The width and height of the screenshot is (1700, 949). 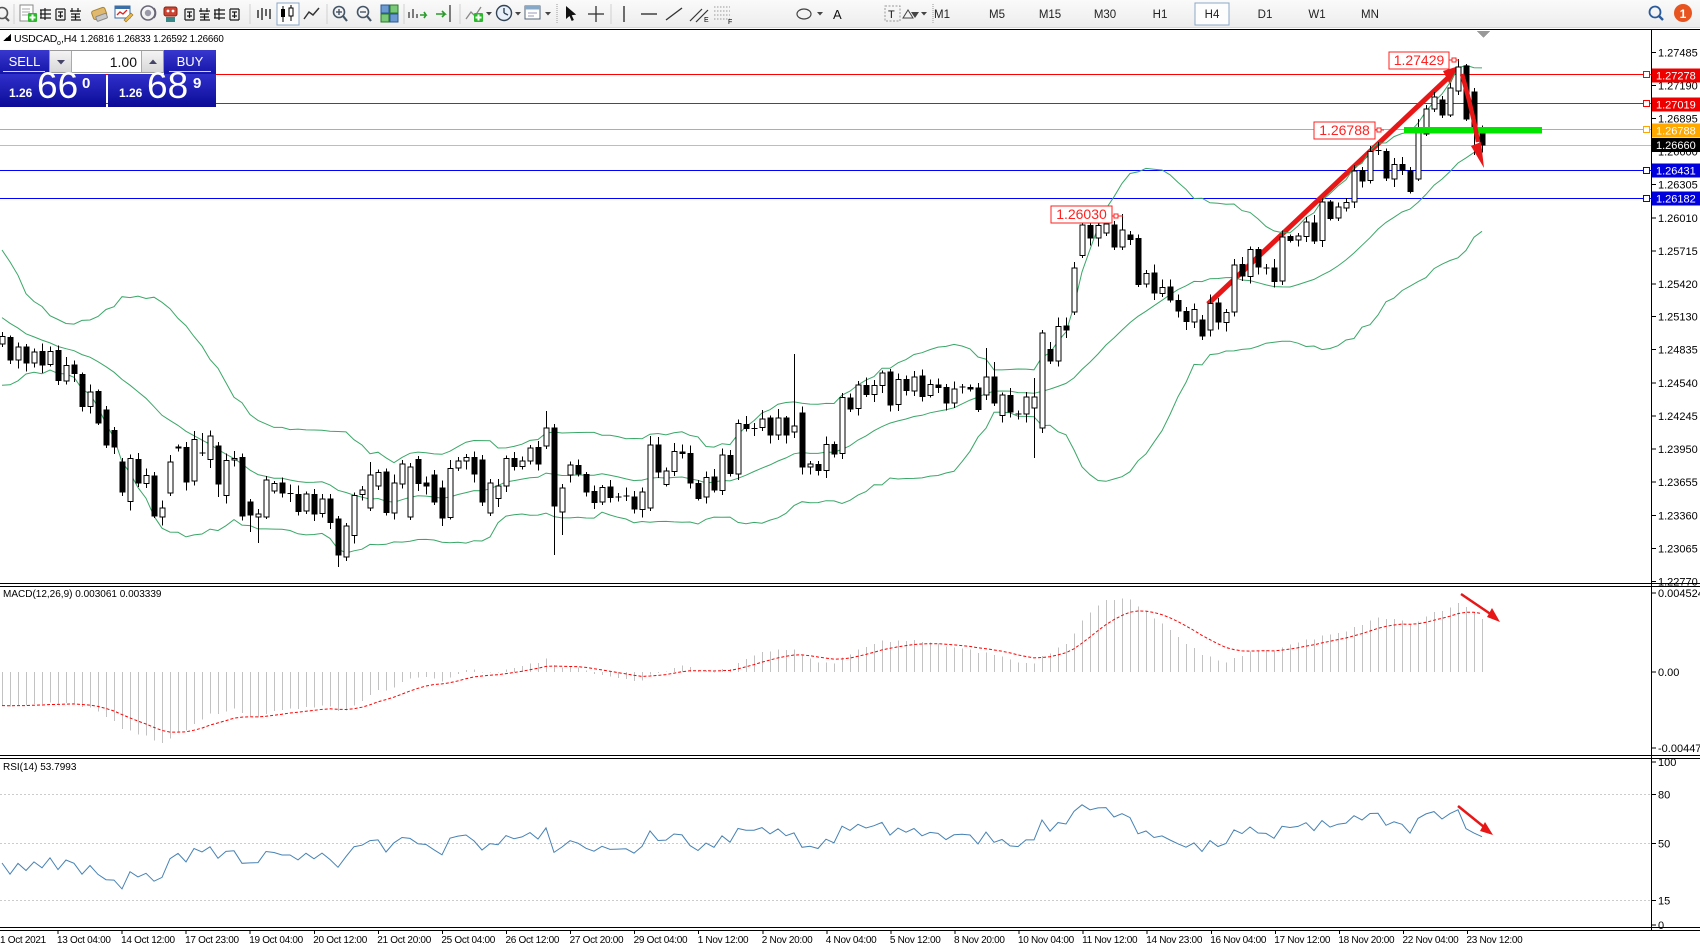 I want to click on svg-text: 14 Oct 12:00, so click(x=148, y=940).